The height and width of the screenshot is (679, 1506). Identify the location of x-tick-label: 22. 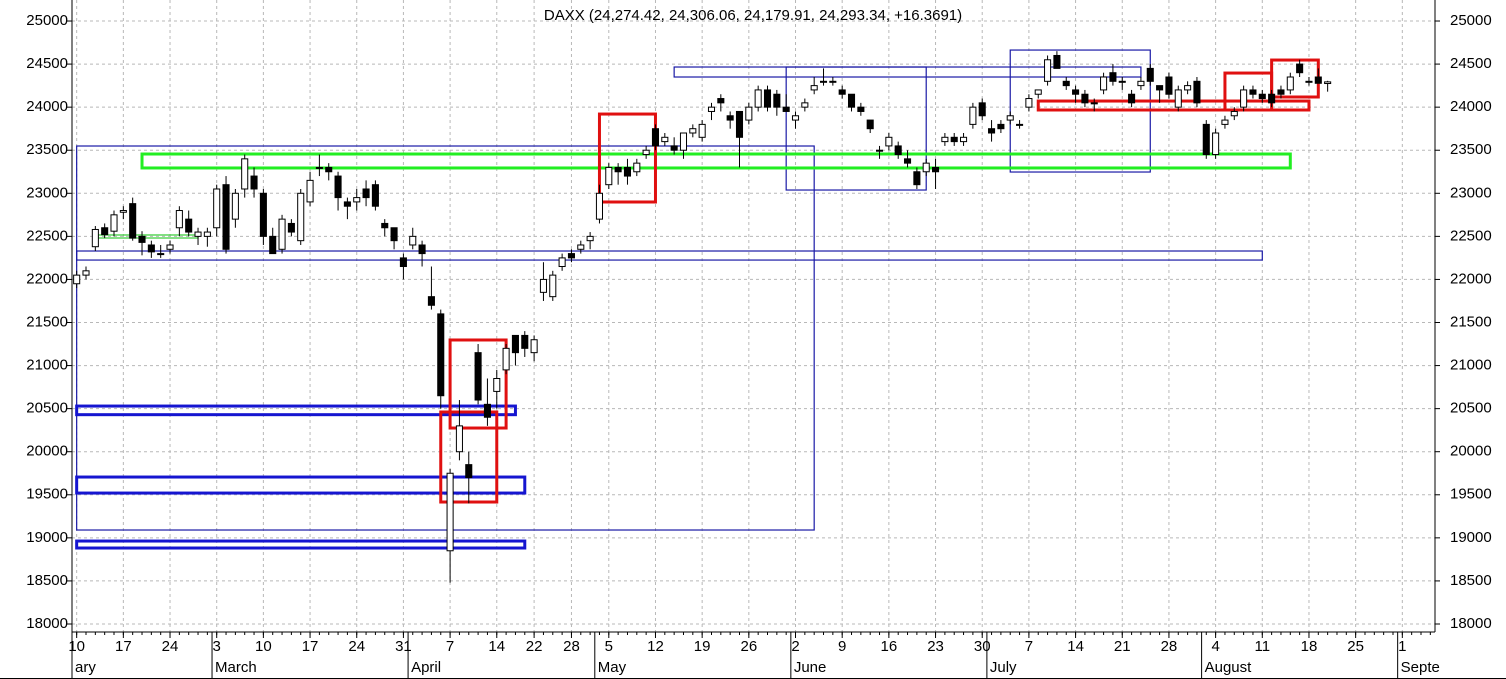
(534, 646).